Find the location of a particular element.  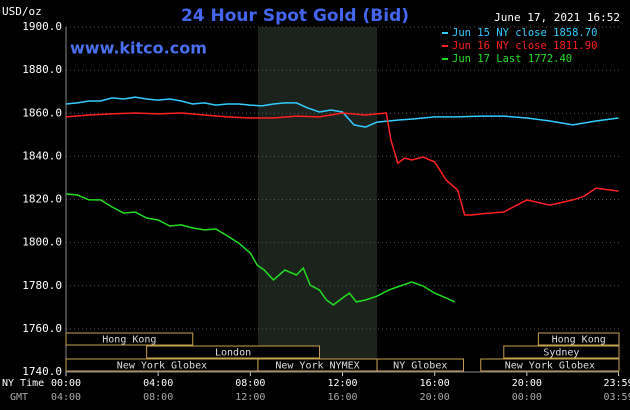

chart-title: 24 Hour Spot Gold (Bid) is located at coordinates (295, 16).